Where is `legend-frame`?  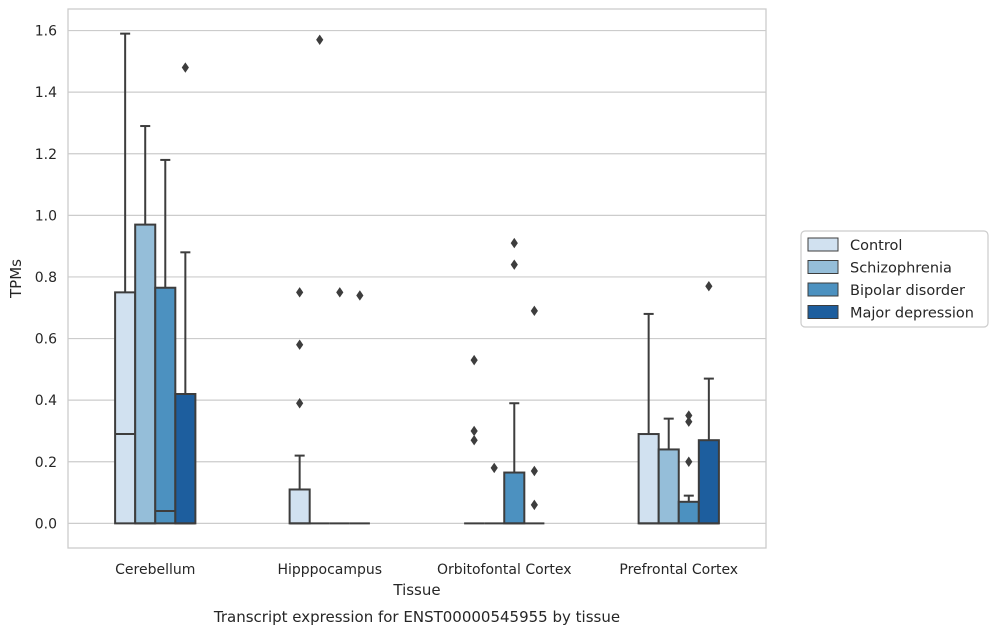 legend-frame is located at coordinates (894, 279).